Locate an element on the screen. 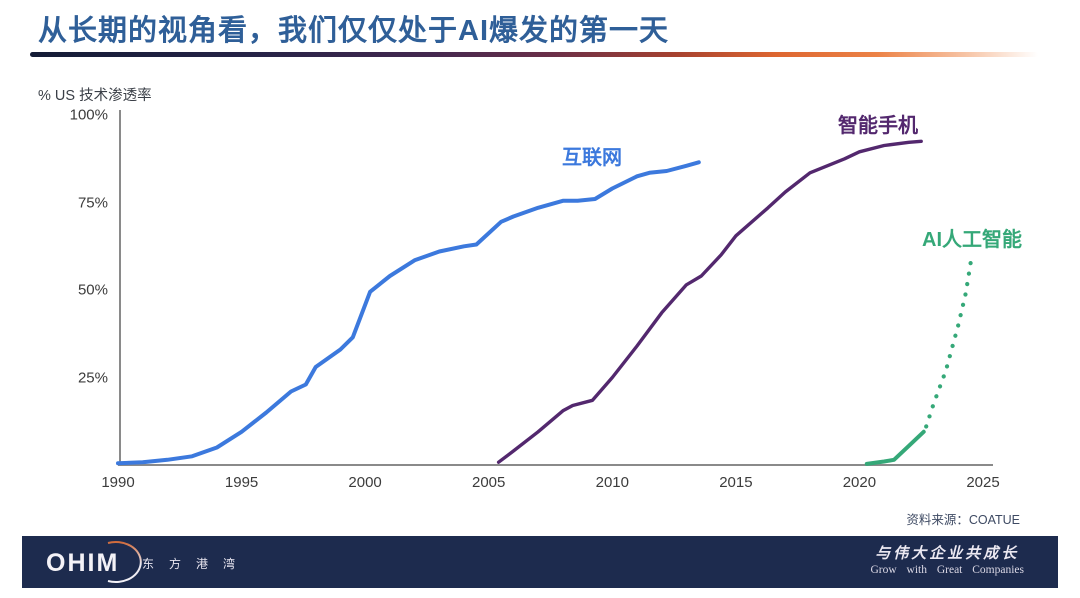 This screenshot has height=598, width=1080. x-tick-2000: 2000 is located at coordinates (365, 482).